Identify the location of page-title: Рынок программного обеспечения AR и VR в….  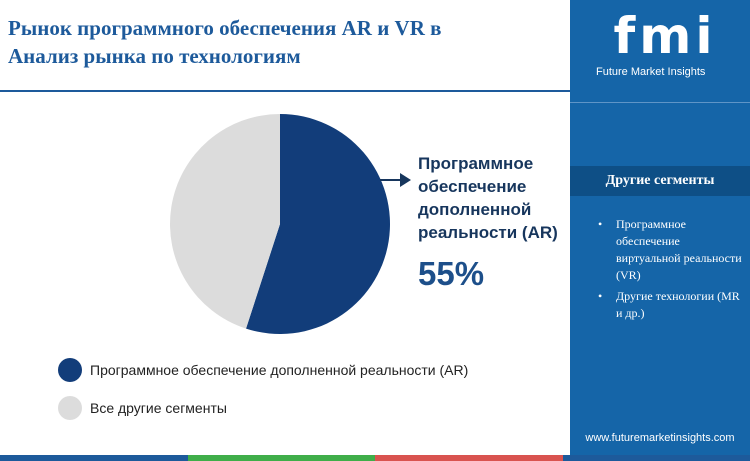
(278, 42).